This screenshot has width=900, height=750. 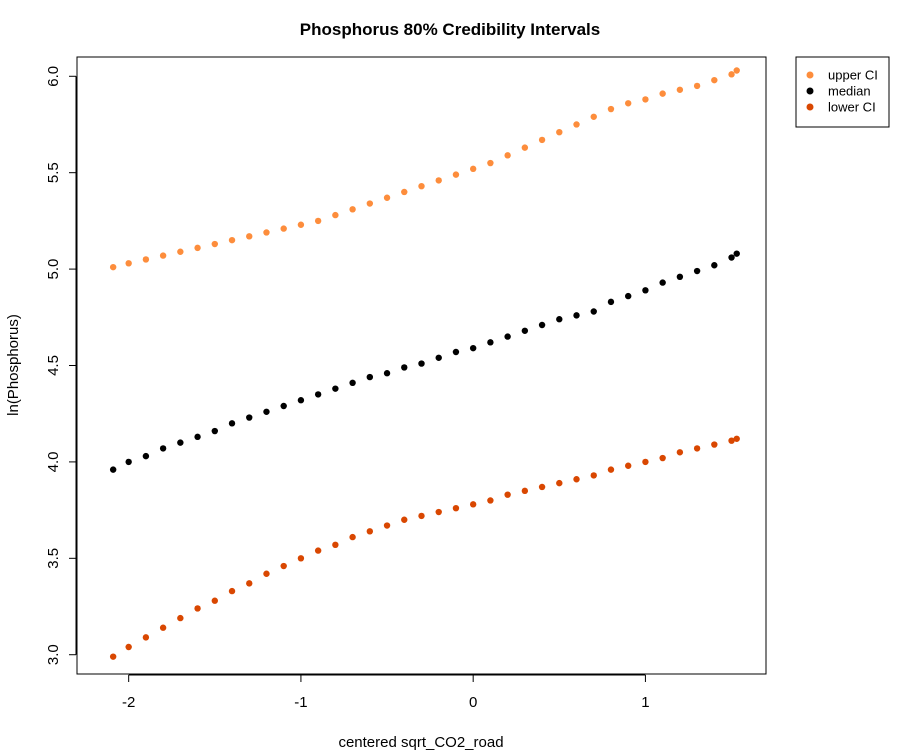 What do you see at coordinates (53, 76) in the screenshot?
I see `y-tick-label: 6.0` at bounding box center [53, 76].